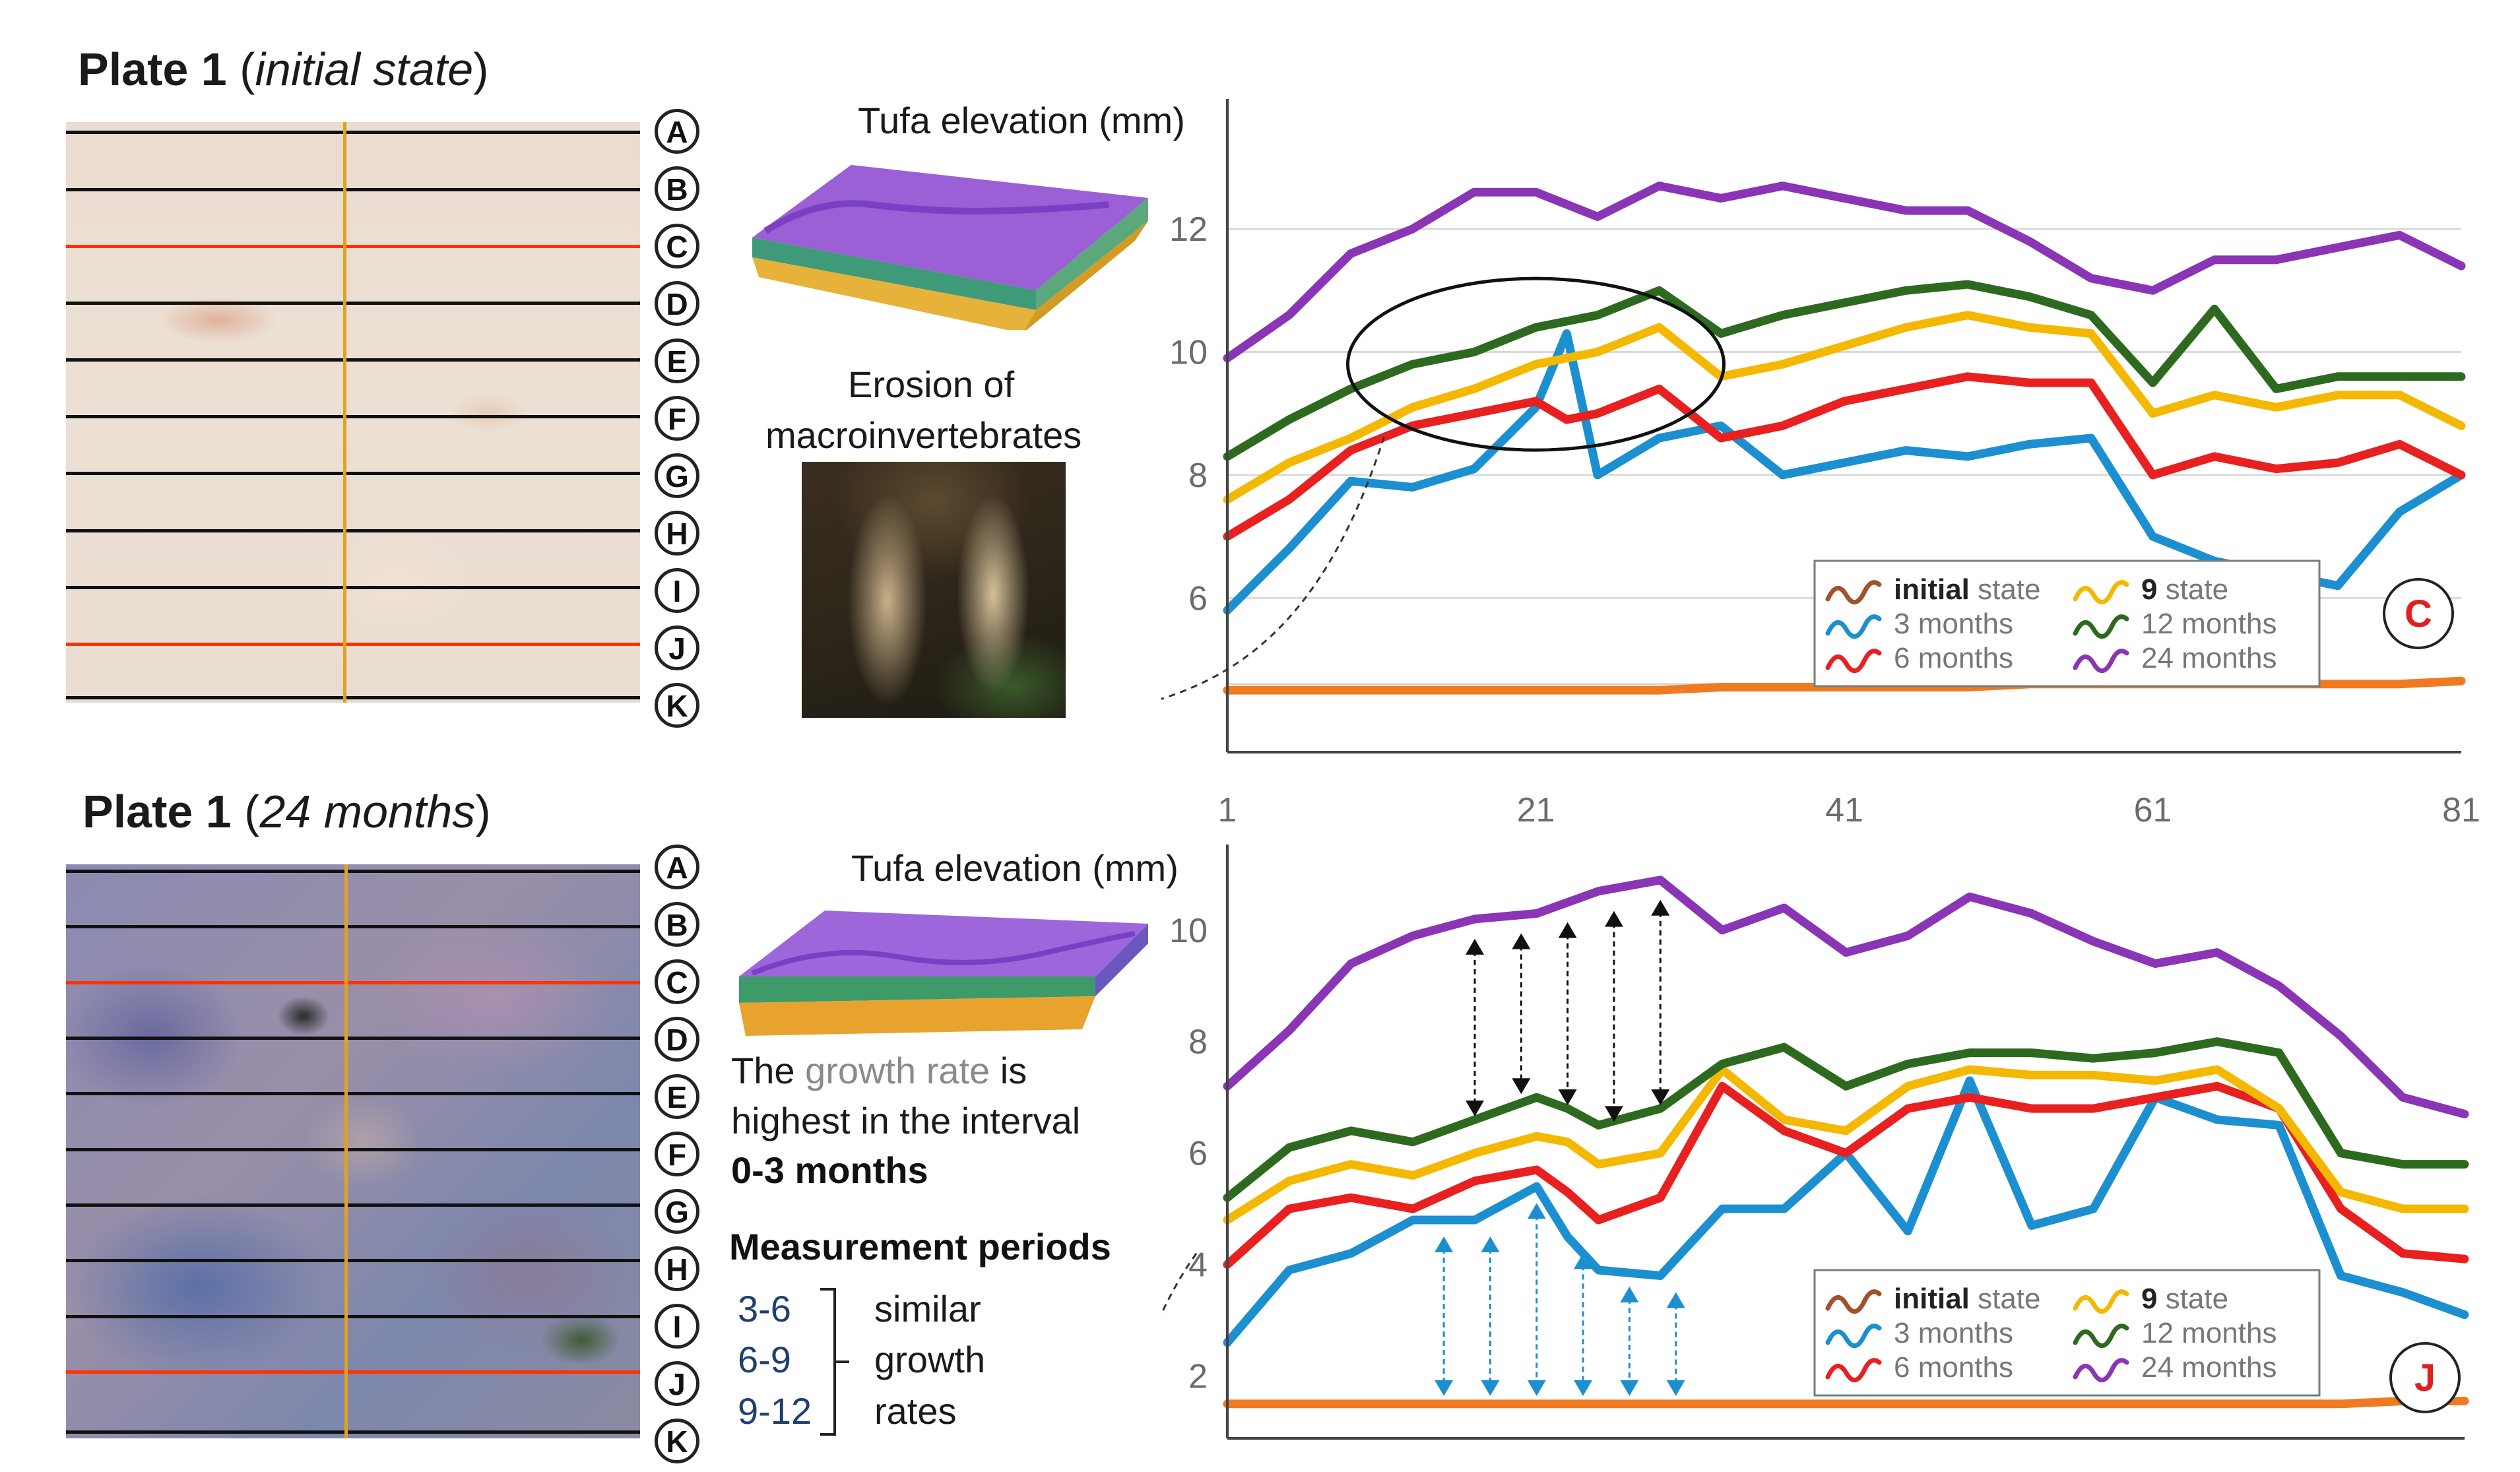 The height and width of the screenshot is (1472, 2520). What do you see at coordinates (1536, 364) in the screenshot?
I see `callout-ellipse` at bounding box center [1536, 364].